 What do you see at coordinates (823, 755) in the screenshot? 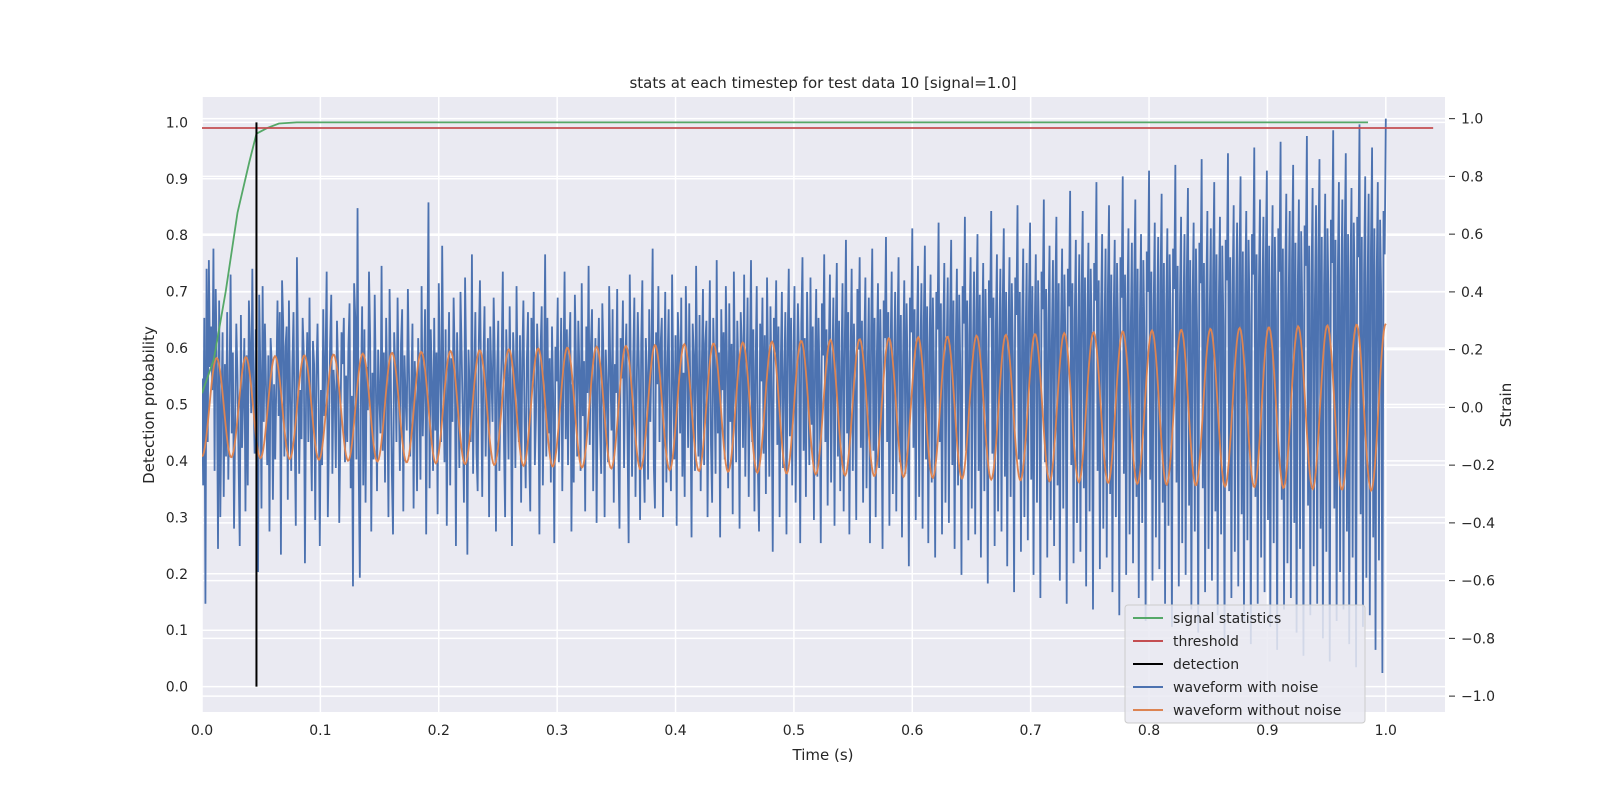
I see `x-axis-label: Time (s)` at bounding box center [823, 755].